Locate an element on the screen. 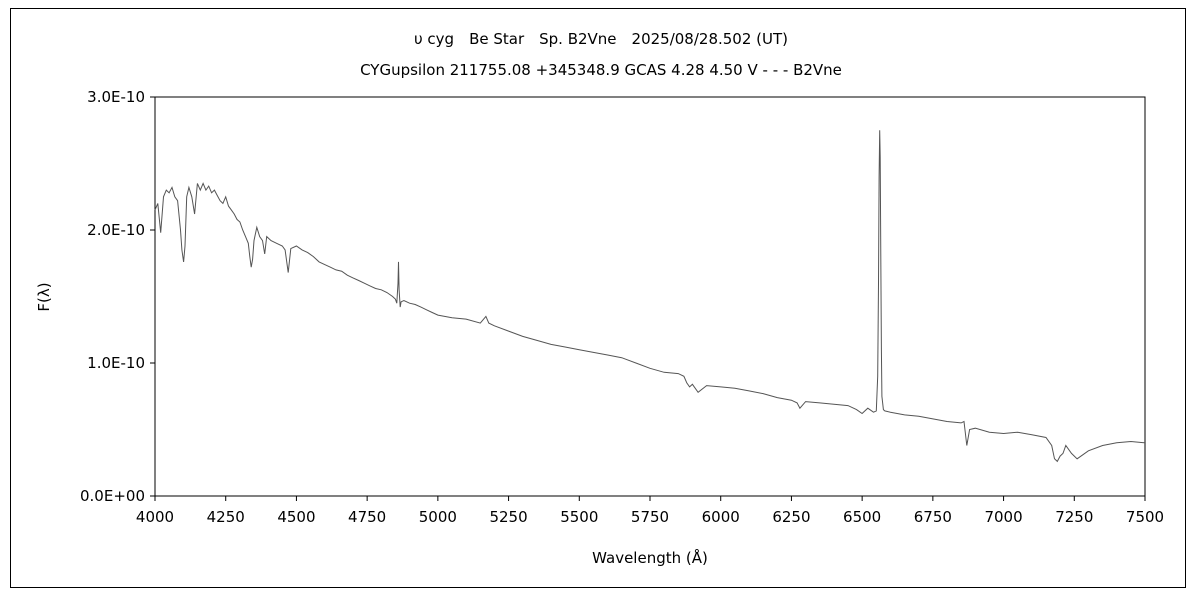  x-tick-label: 4250 is located at coordinates (226, 517).